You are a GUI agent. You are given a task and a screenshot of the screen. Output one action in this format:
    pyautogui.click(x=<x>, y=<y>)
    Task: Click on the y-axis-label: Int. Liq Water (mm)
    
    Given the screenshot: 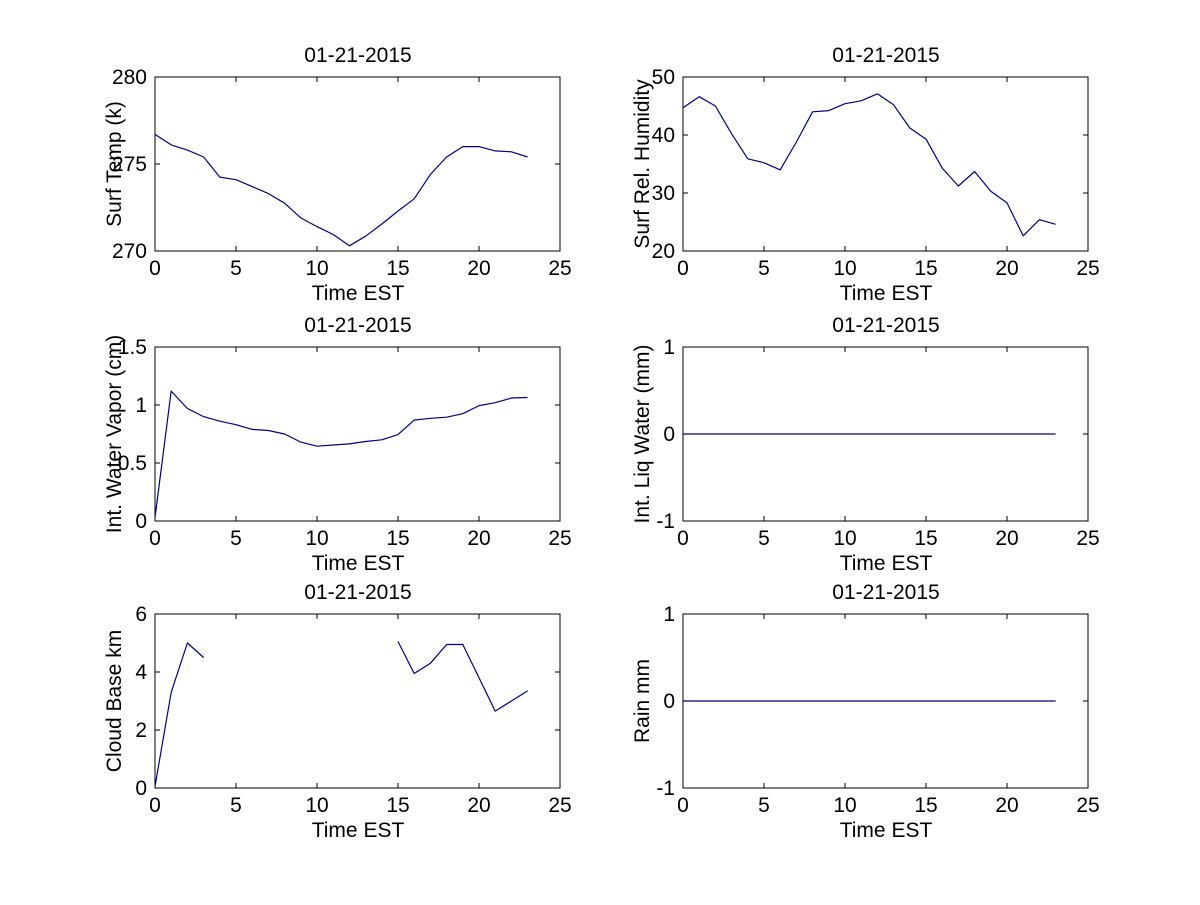 What is the action you would take?
    pyautogui.click(x=642, y=434)
    